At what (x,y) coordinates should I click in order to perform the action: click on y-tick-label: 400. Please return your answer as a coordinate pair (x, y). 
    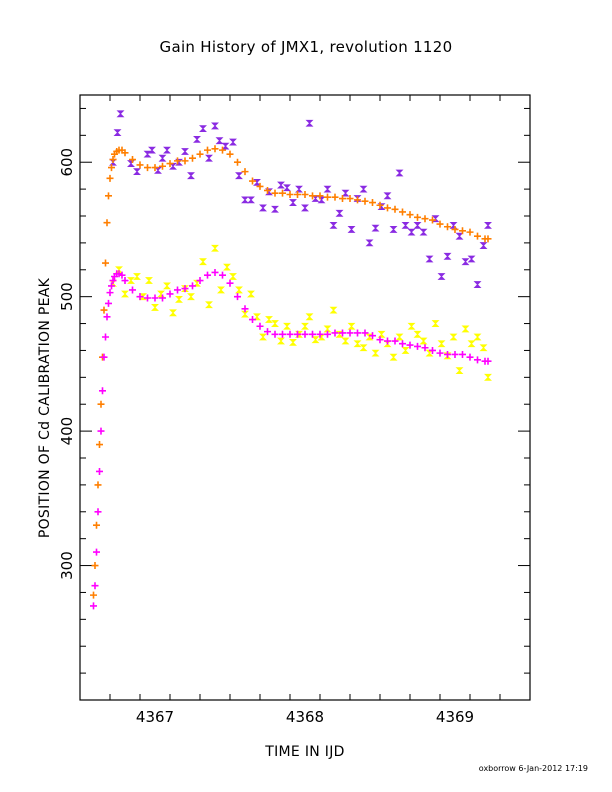
    Looking at the image, I should click on (67, 431).